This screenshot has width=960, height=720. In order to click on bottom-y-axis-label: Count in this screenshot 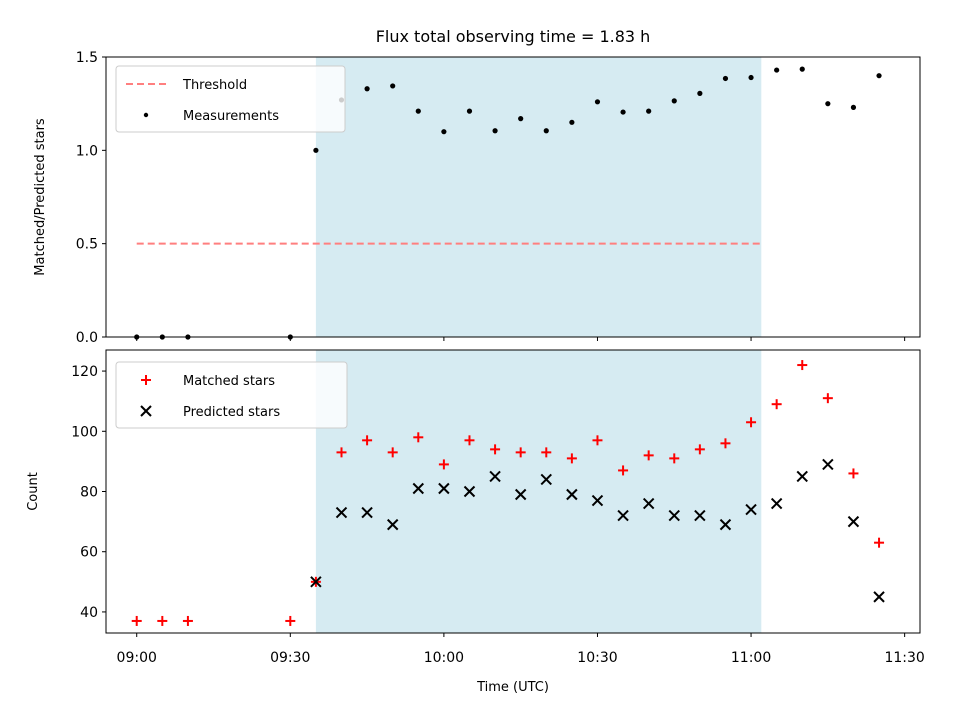, I will do `click(33, 491)`.